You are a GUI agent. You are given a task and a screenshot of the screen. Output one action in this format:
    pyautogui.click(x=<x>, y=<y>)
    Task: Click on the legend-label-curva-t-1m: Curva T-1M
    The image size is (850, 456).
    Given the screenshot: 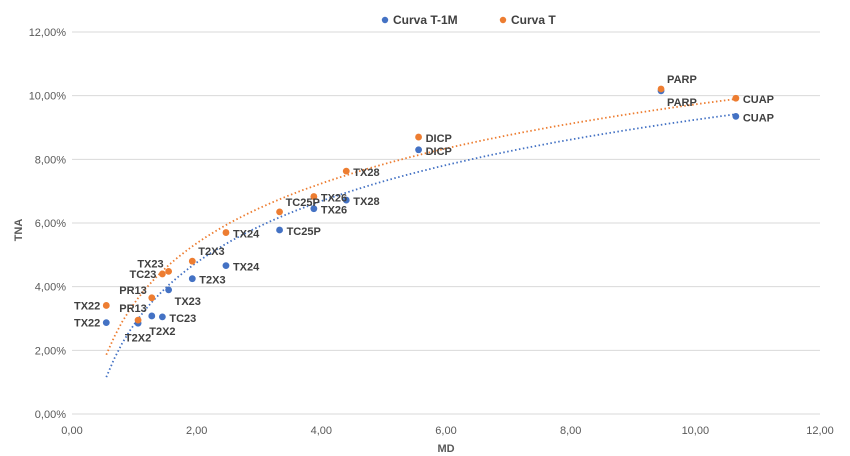 What is the action you would take?
    pyautogui.click(x=425, y=20)
    